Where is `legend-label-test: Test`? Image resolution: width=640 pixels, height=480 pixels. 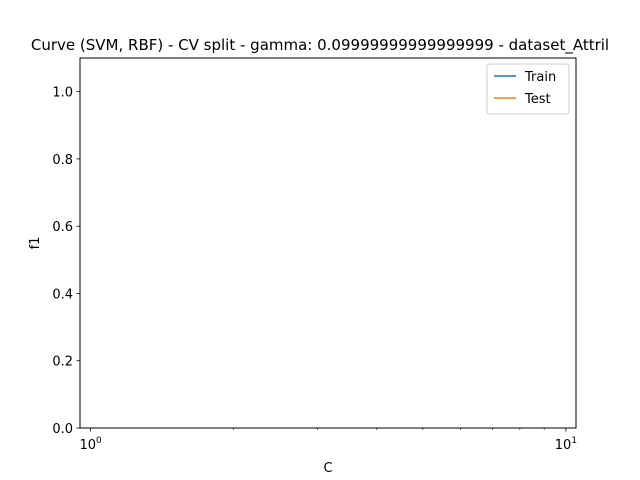
legend-label-test: Test is located at coordinates (537, 99).